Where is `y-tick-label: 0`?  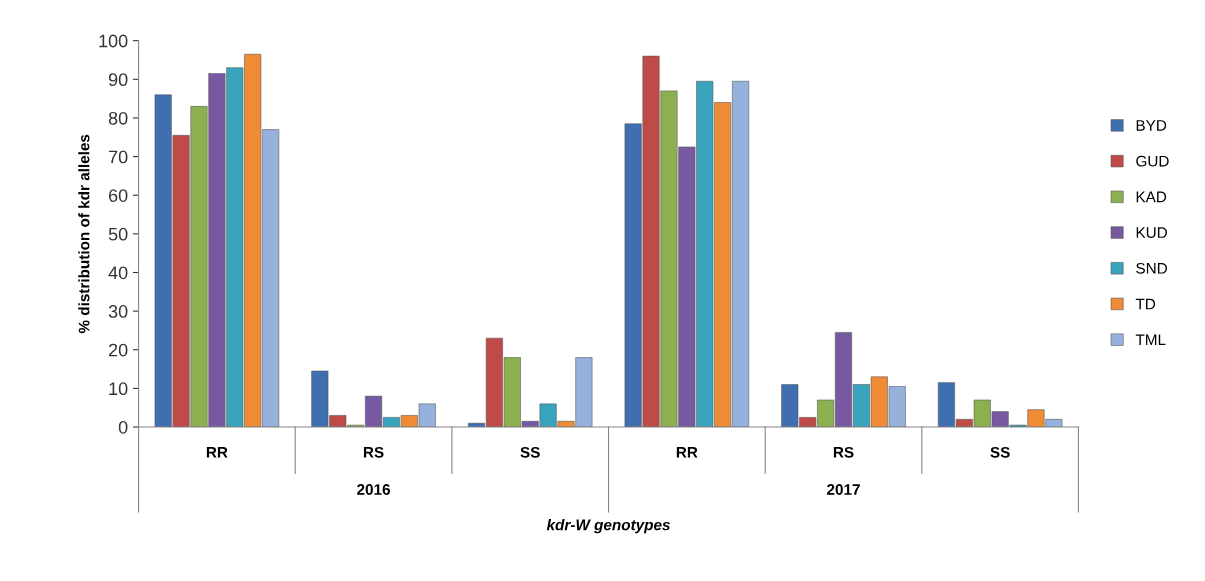
y-tick-label: 0 is located at coordinates (123, 427).